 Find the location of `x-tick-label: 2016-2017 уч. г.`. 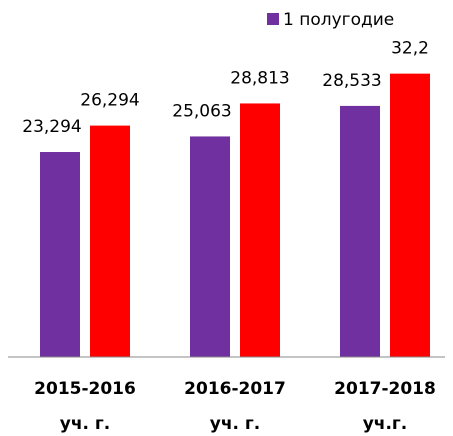

x-tick-label: 2016-2017 уч. г. is located at coordinates (235, 406).